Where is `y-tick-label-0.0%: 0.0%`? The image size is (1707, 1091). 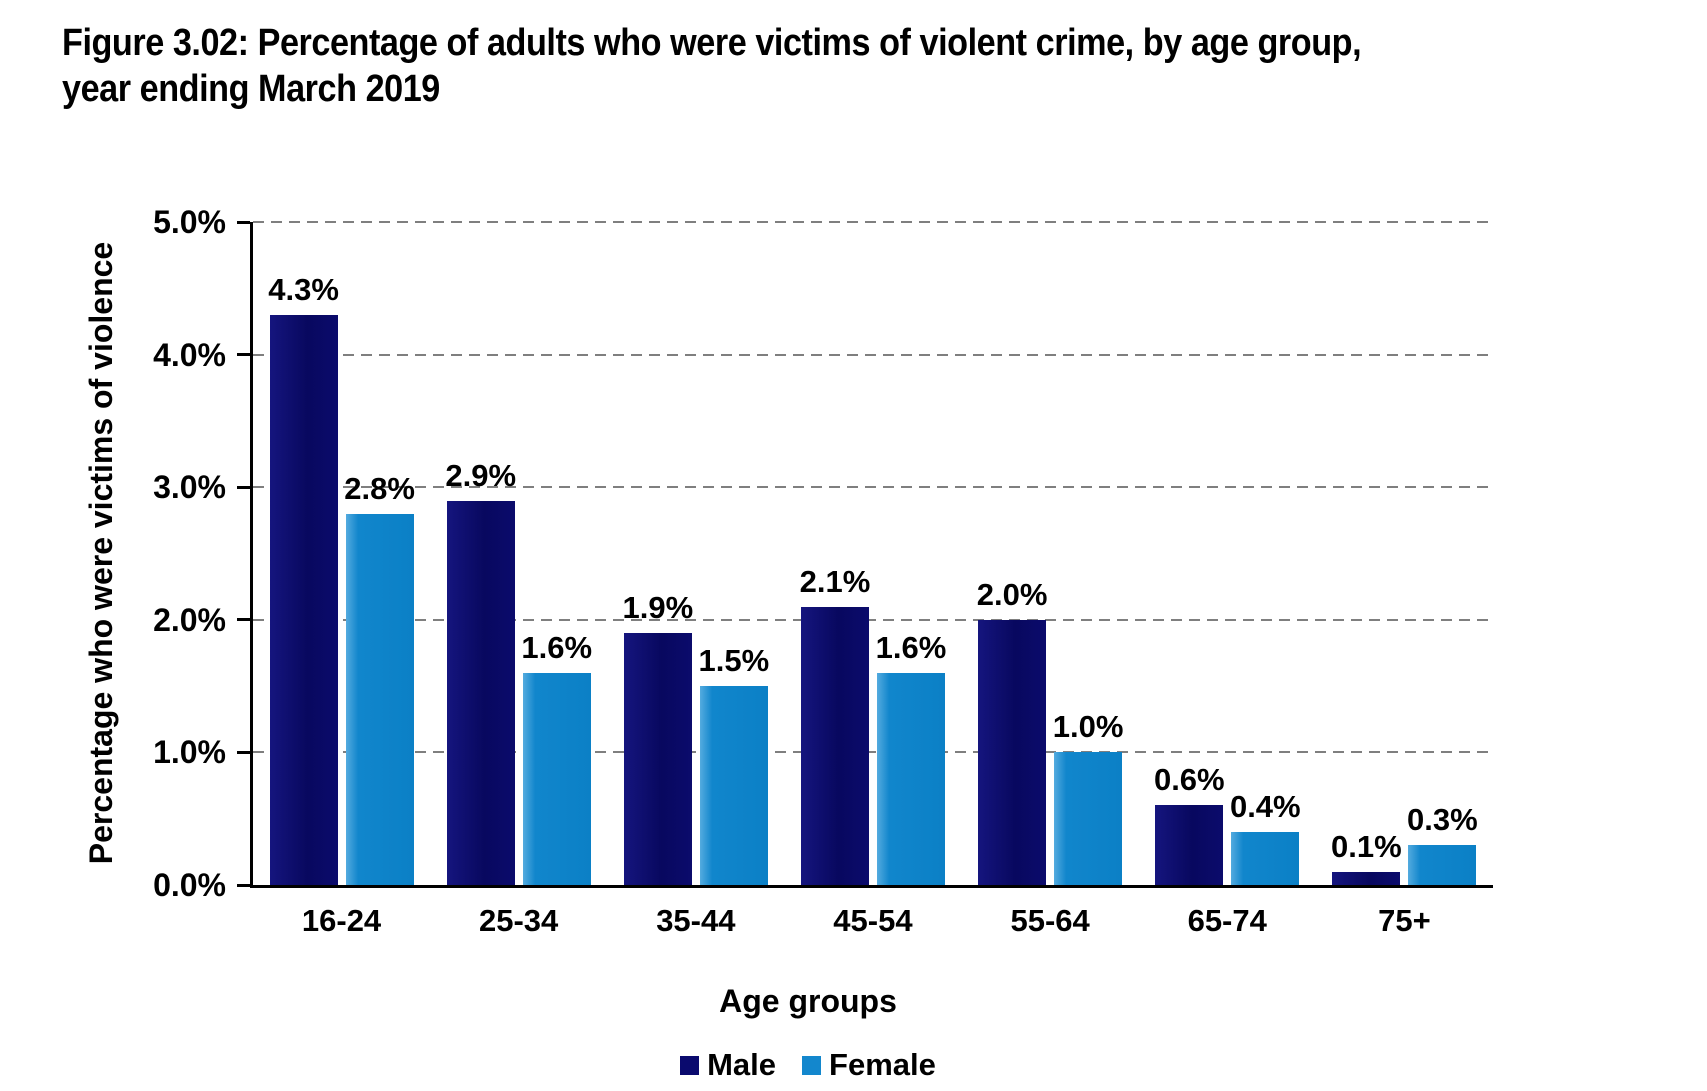 y-tick-label-0.0%: 0.0% is located at coordinates (189, 885).